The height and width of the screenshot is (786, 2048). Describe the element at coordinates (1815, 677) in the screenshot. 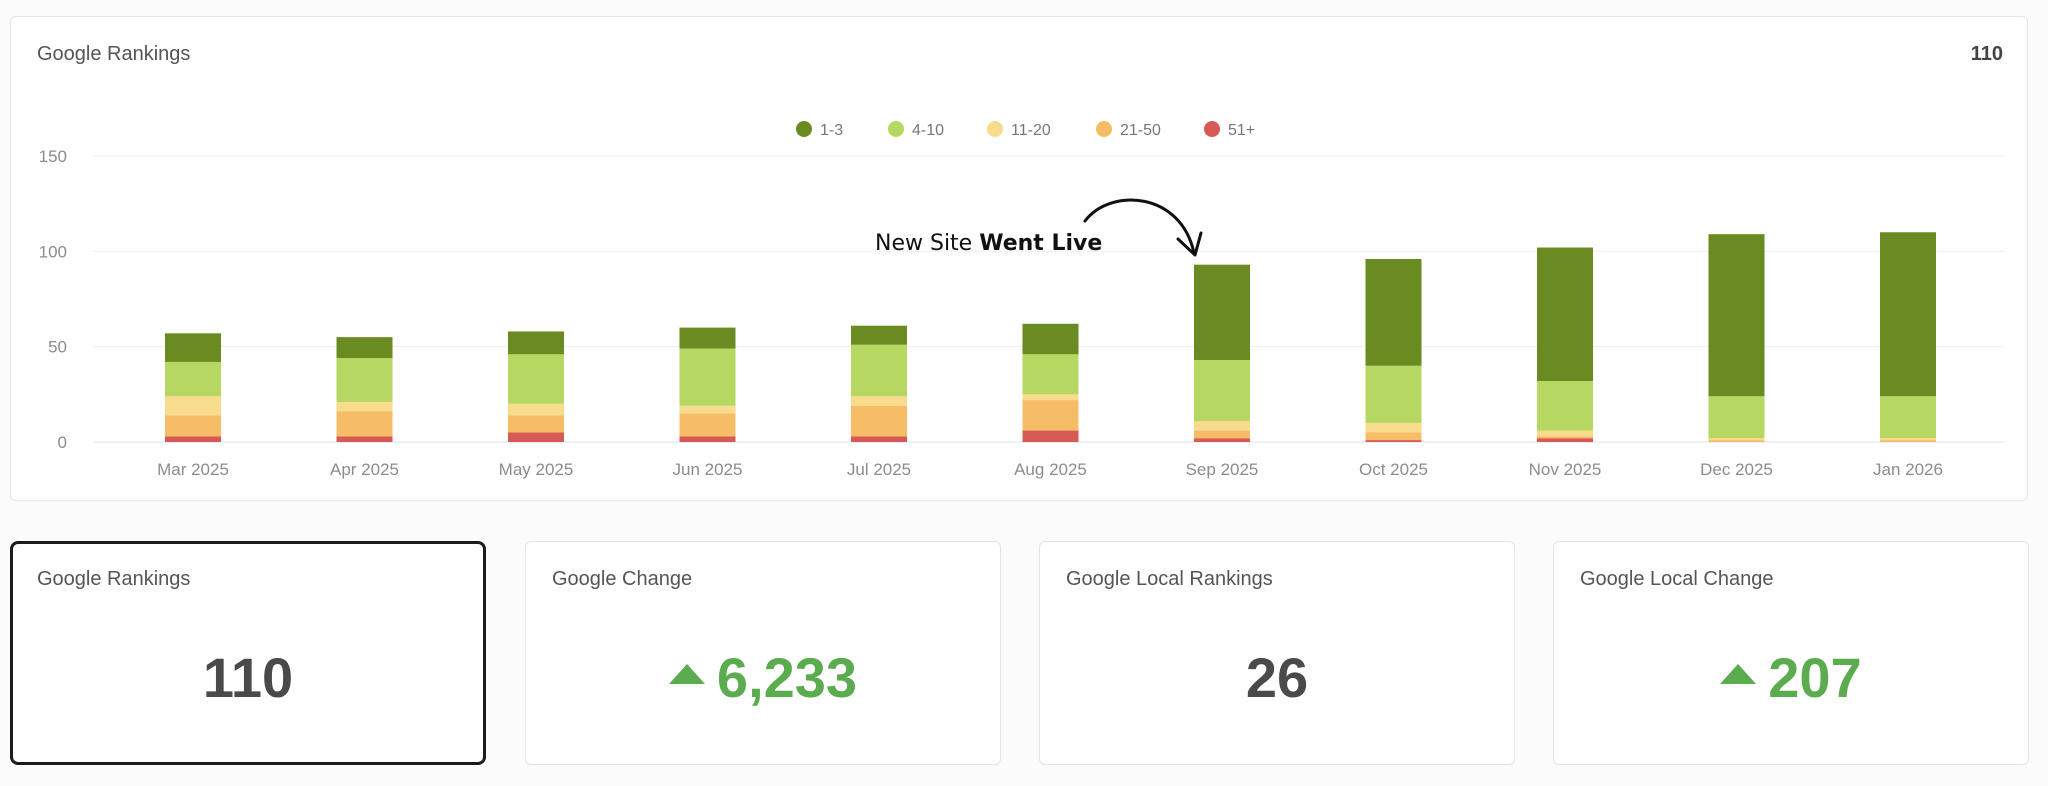

I see `card-value-text: 207` at that location.